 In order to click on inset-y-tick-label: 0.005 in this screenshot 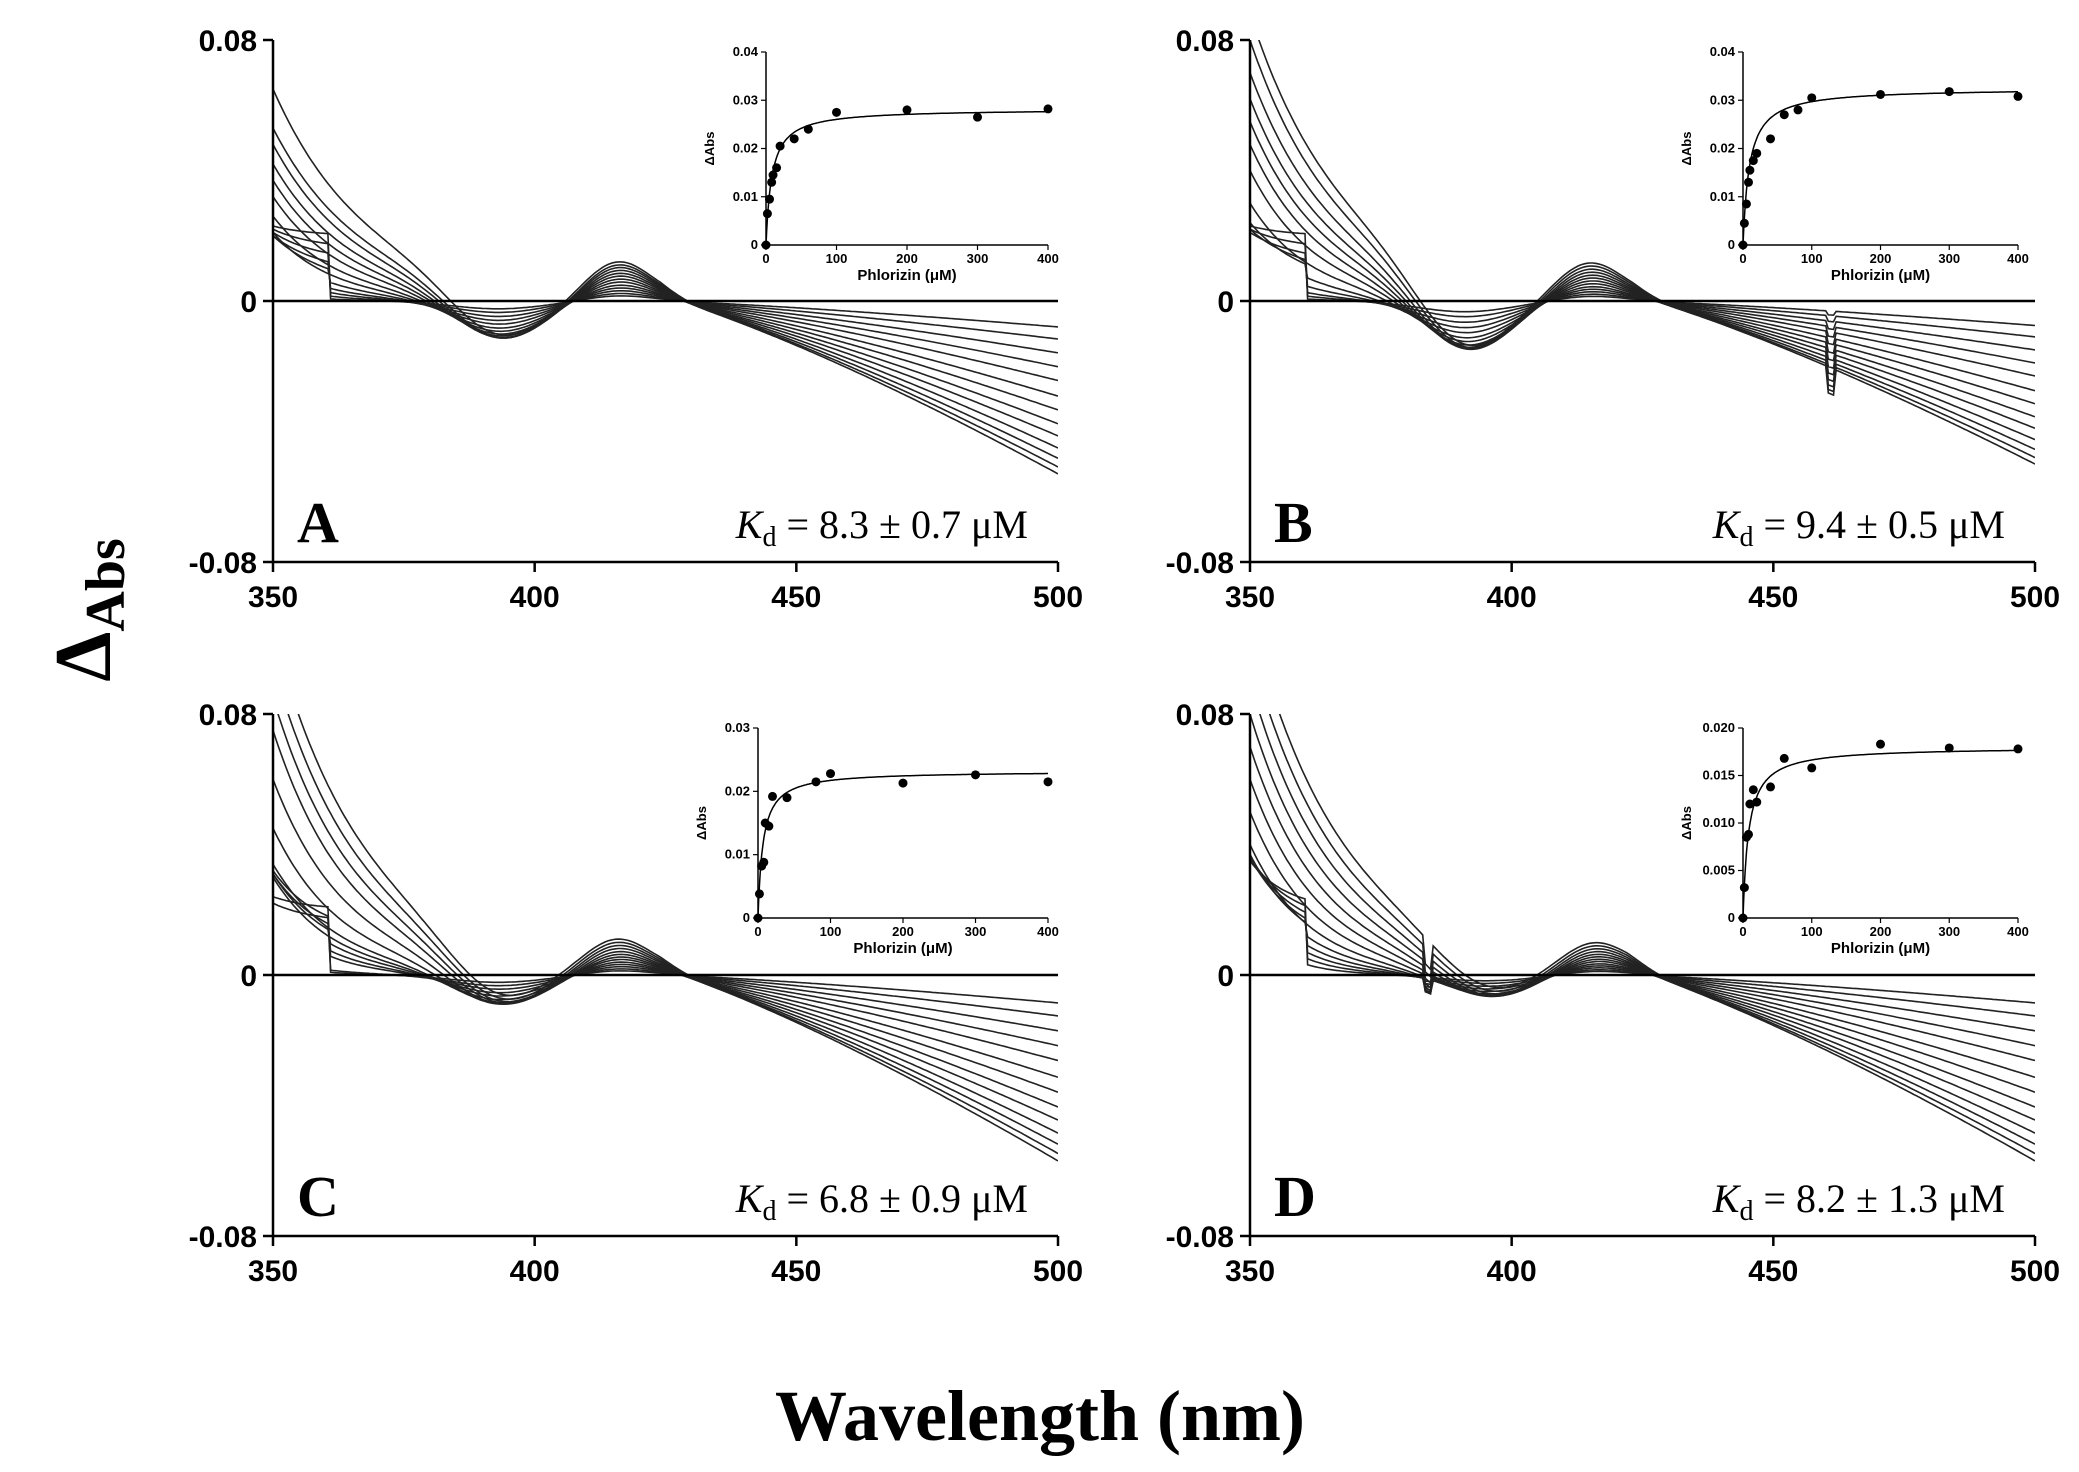, I will do `click(1718, 870)`.